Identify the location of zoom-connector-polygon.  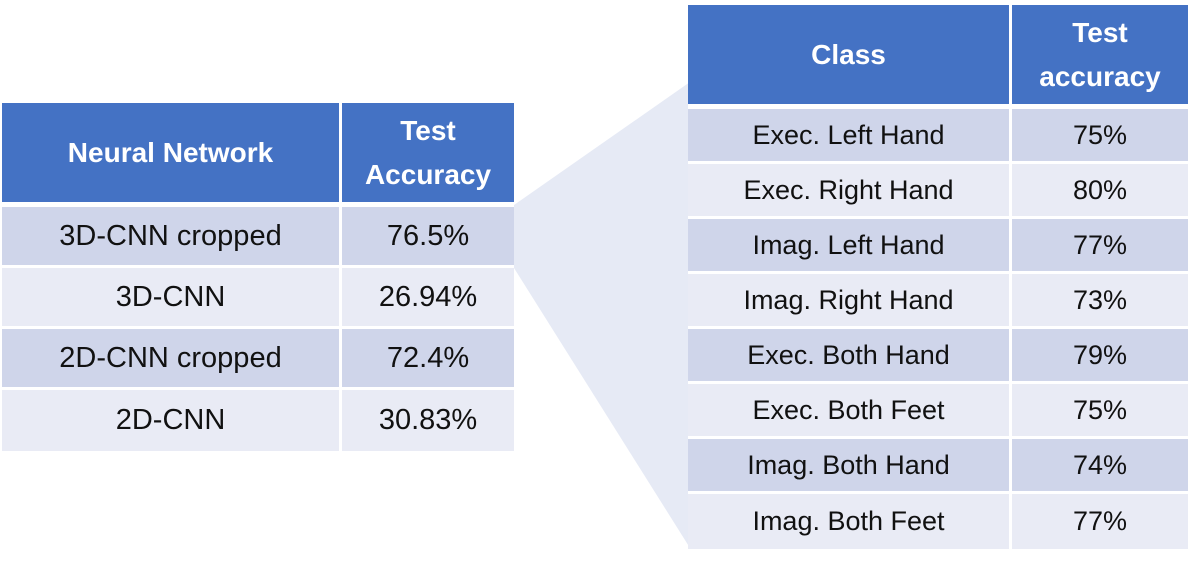
(602, 315).